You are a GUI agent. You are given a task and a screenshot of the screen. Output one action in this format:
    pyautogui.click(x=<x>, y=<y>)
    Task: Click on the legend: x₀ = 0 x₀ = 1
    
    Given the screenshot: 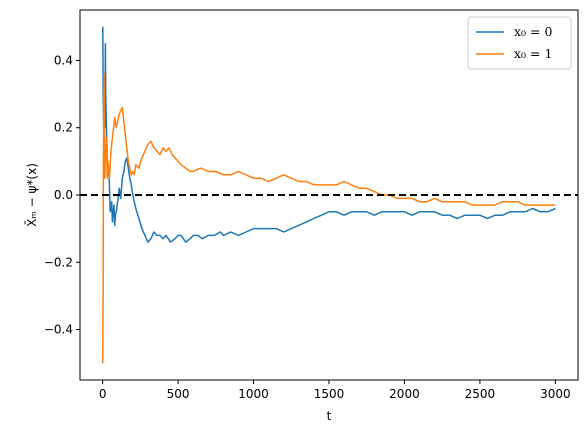 What is the action you would take?
    pyautogui.click(x=519, y=43)
    